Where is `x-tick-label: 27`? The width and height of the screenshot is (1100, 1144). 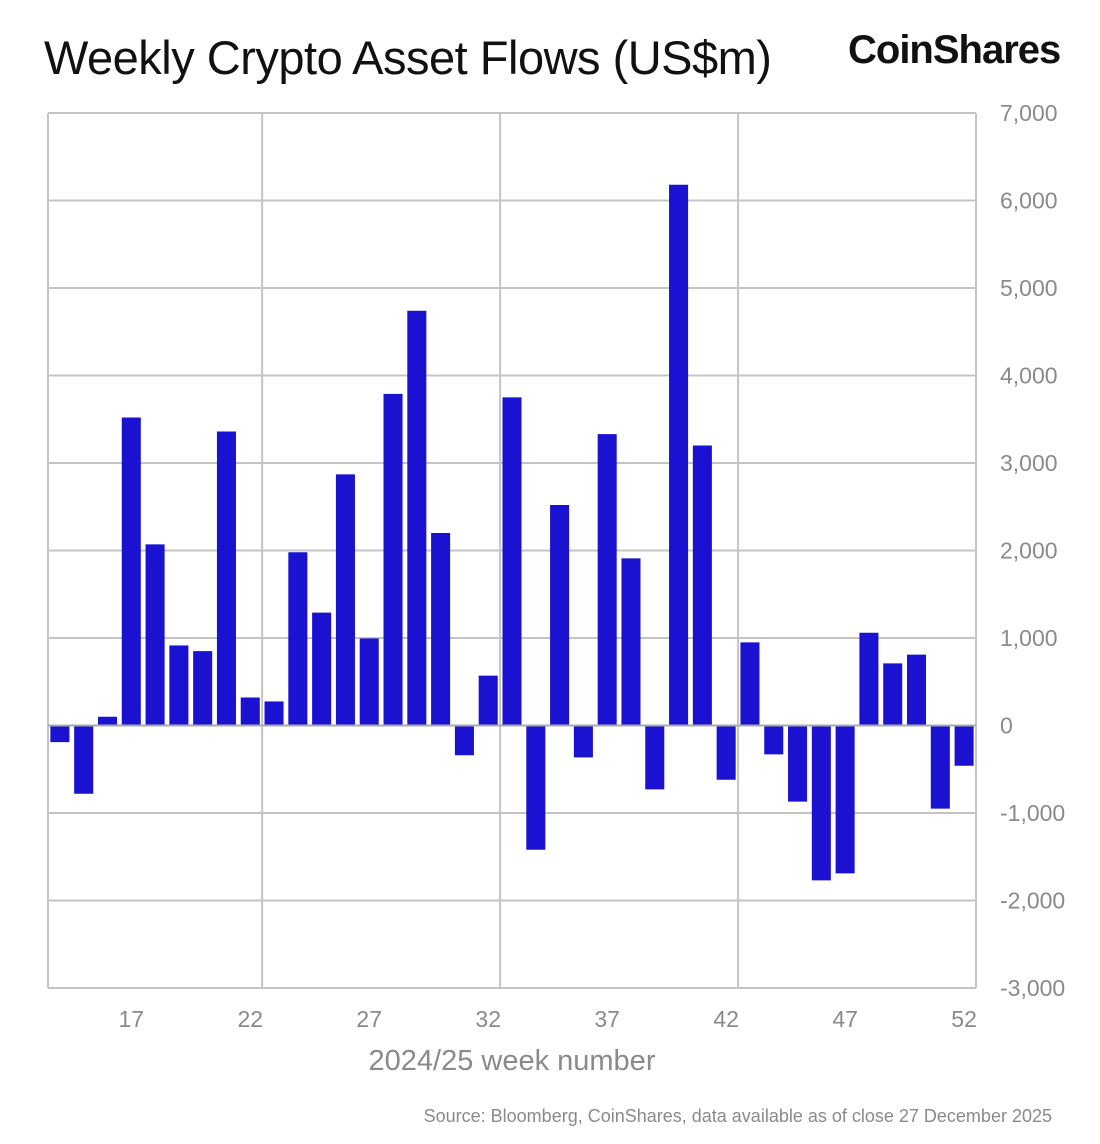 x-tick-label: 27 is located at coordinates (369, 1019).